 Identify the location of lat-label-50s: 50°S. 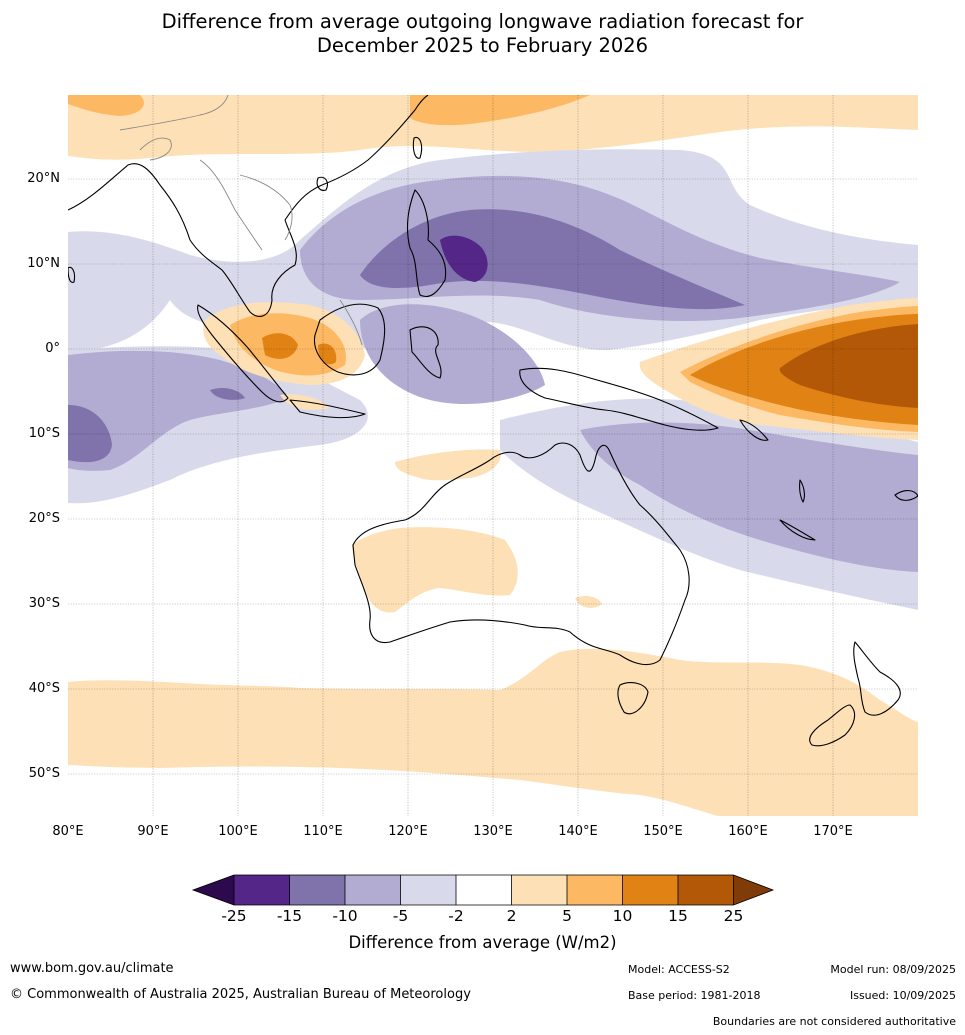
(44, 773).